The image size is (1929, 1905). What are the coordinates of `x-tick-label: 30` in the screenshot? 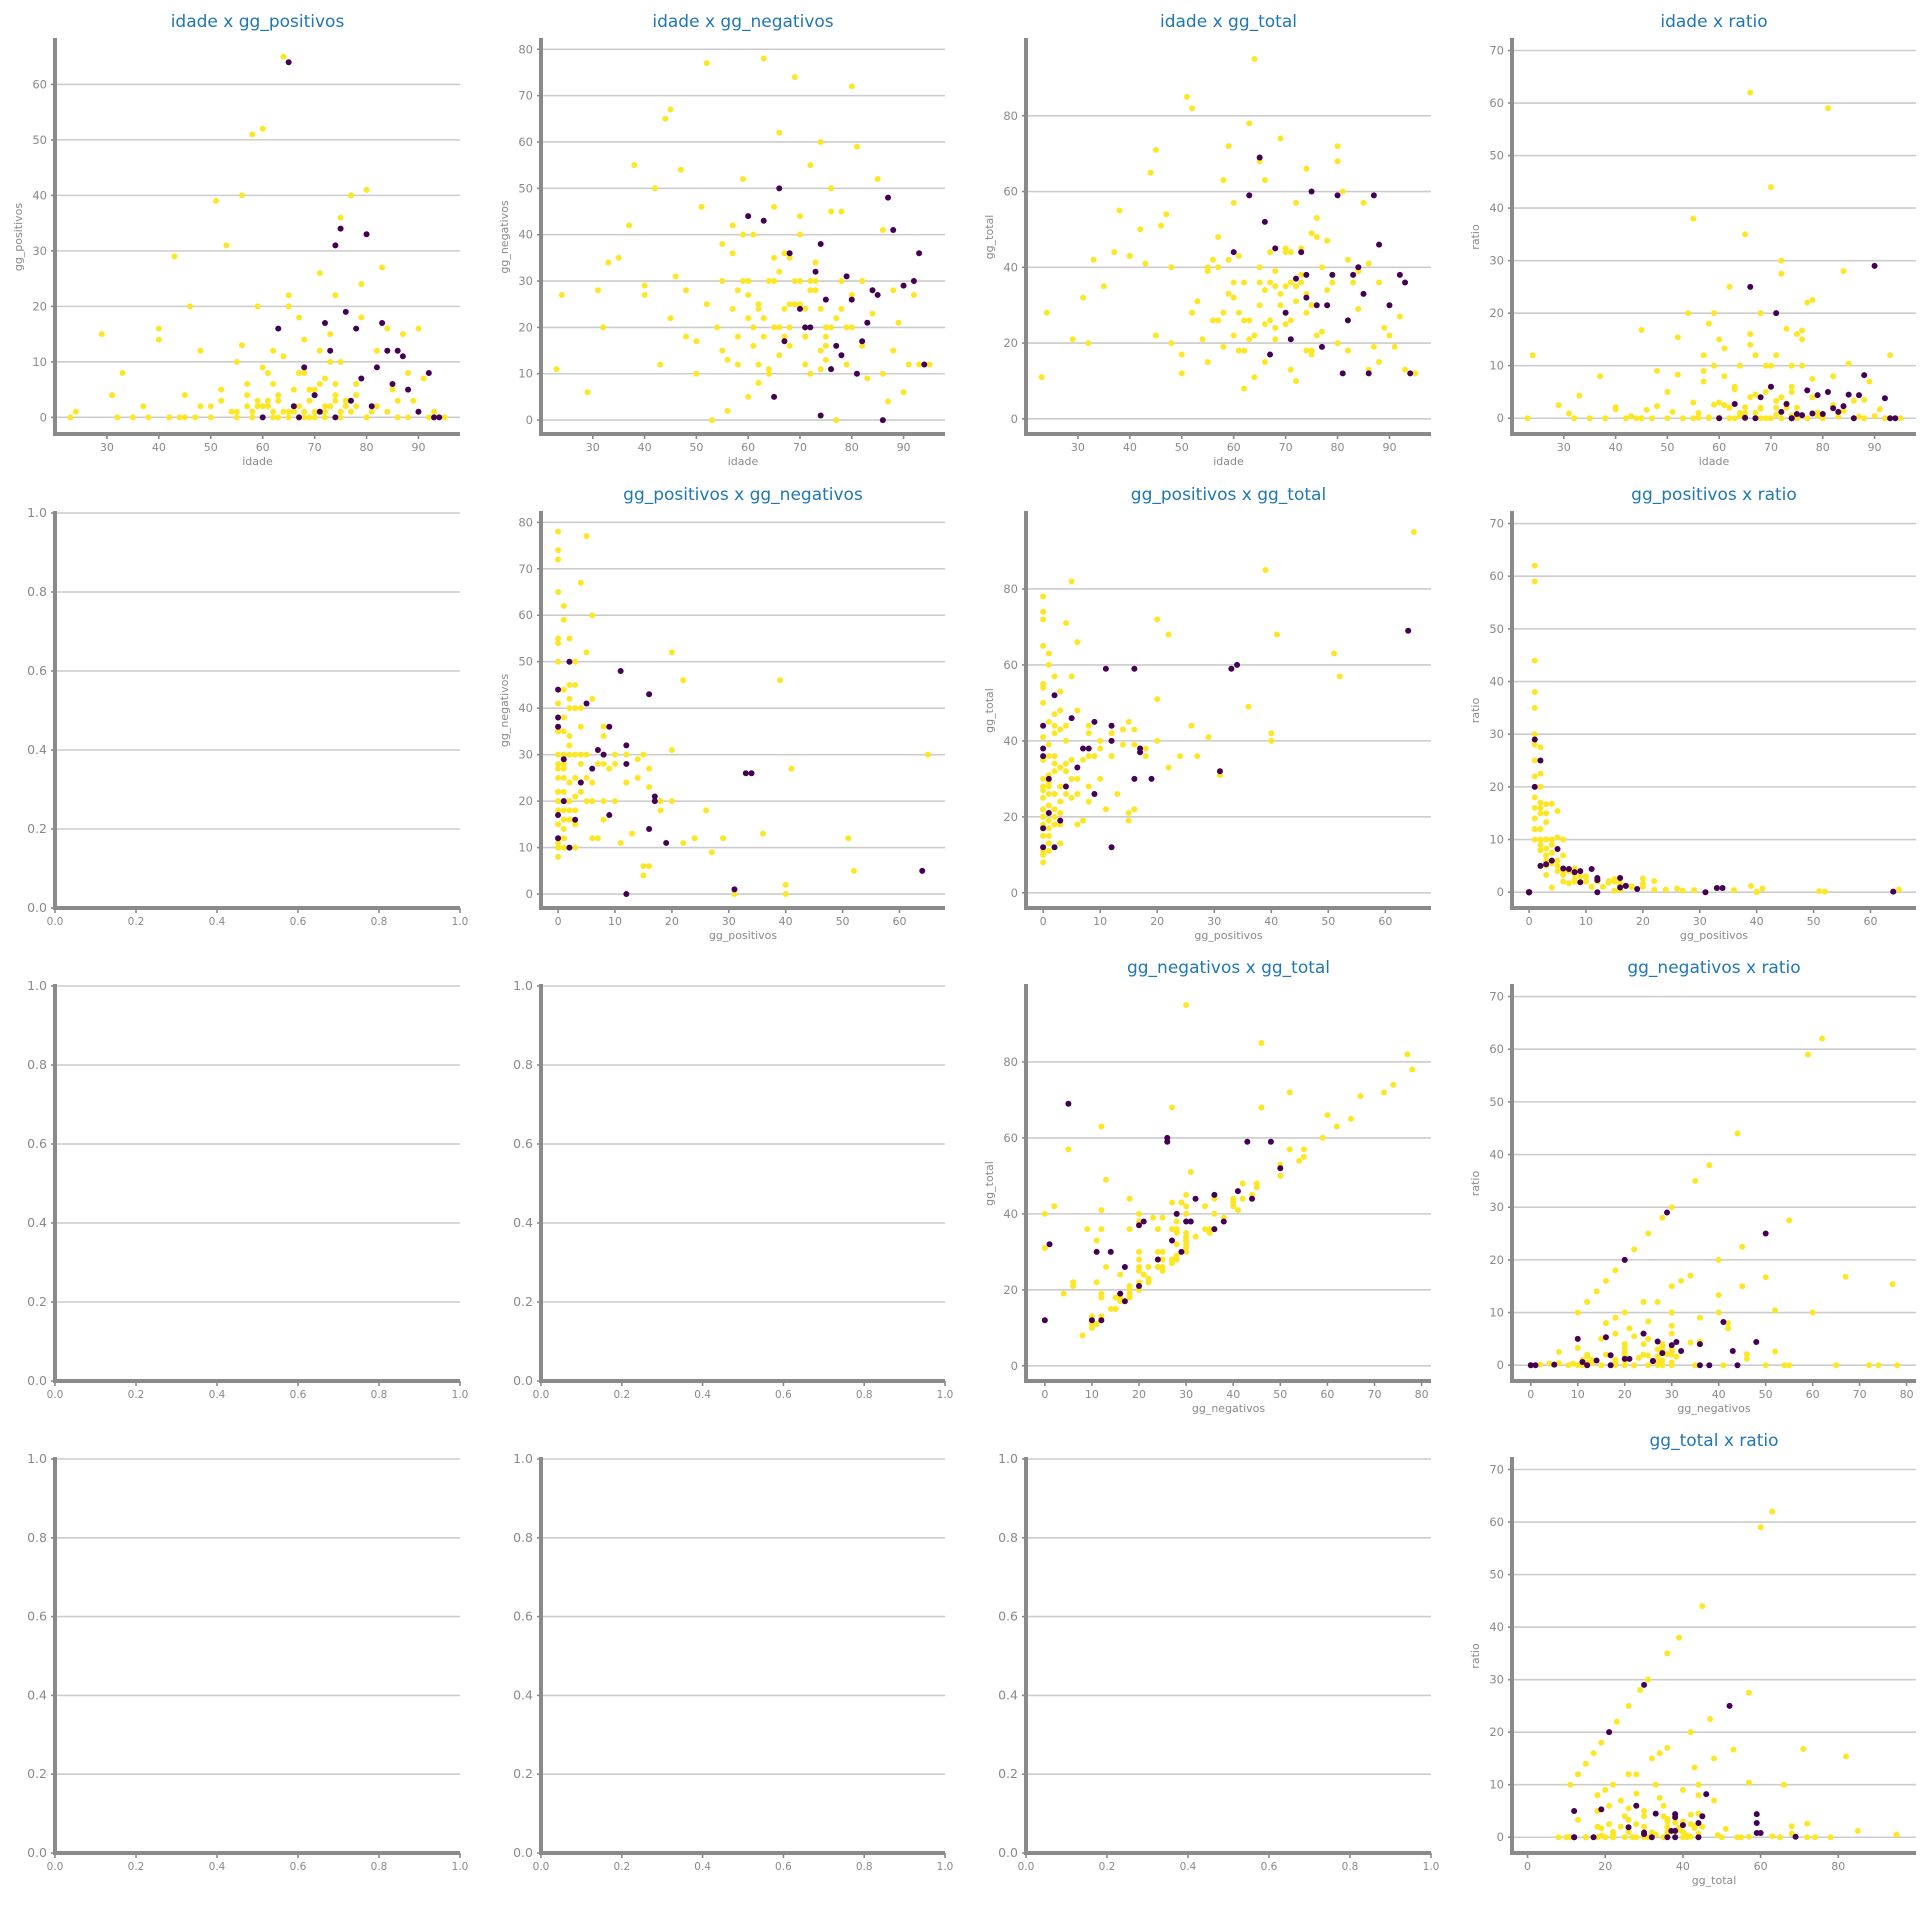 It's located at (1186, 1394).